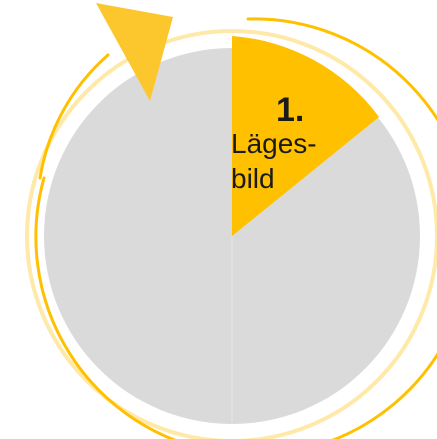  I want to click on step-number-label: 1., so click(290, 110).